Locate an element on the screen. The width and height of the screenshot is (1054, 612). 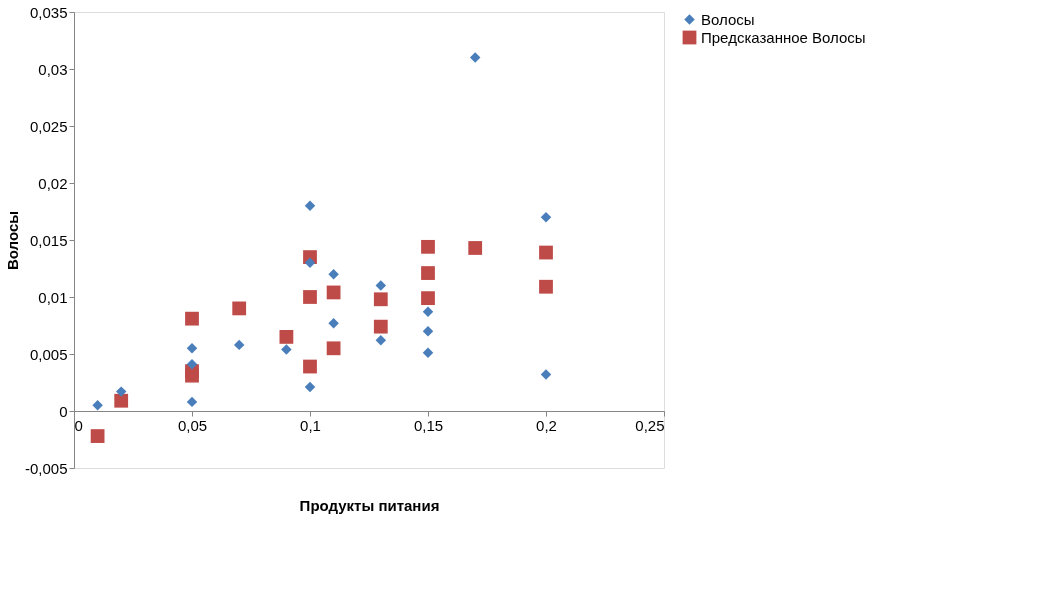
x-tick-label: 0 is located at coordinates (78, 425).